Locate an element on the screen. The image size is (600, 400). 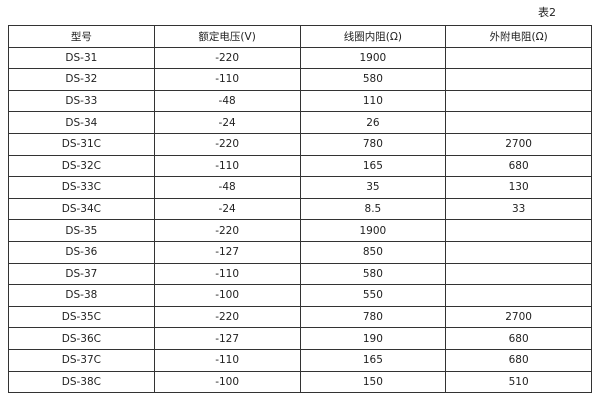
table-row: DS-33 -48 110 is located at coordinates (300, 101).